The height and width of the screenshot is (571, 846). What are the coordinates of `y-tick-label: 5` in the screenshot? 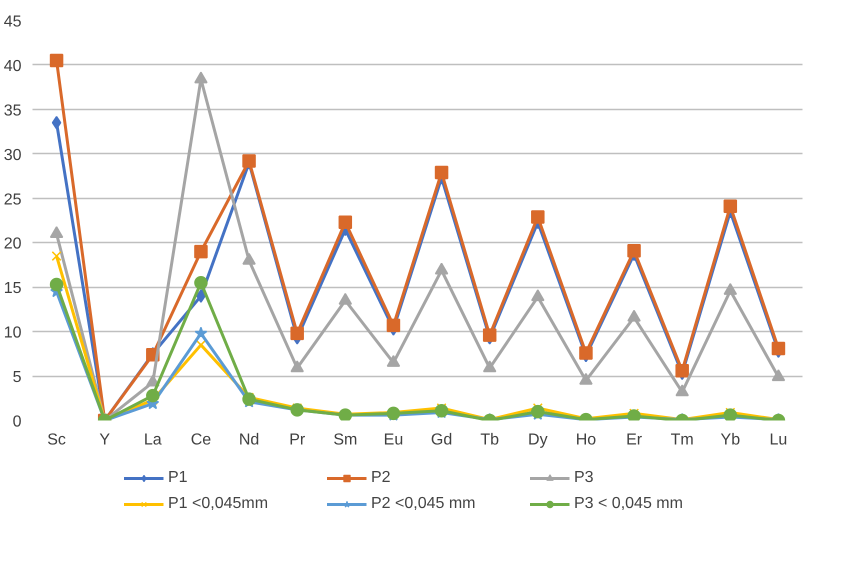 It's located at (17, 377).